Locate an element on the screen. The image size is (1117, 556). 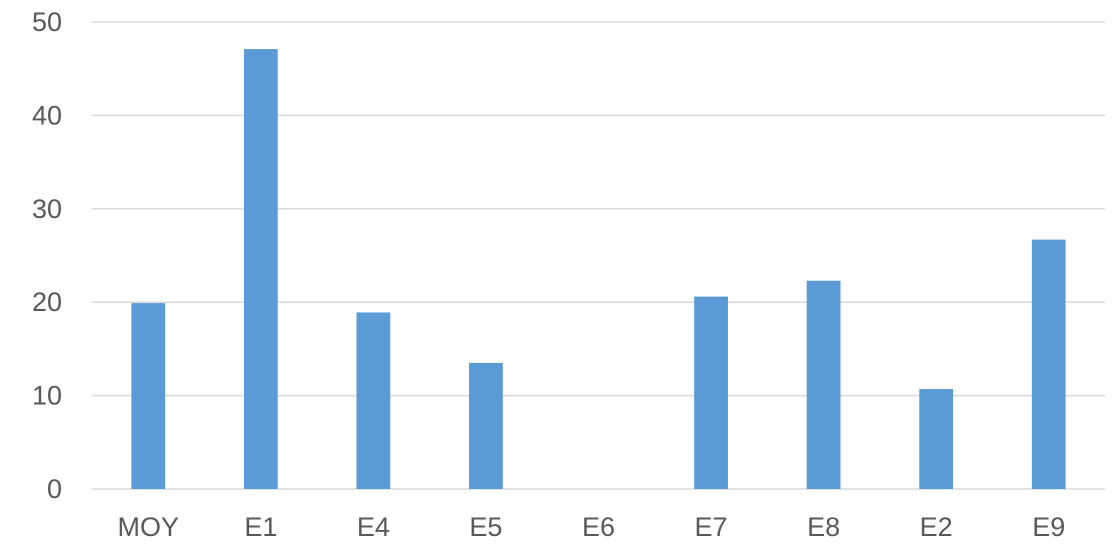
bar-moy is located at coordinates (148, 396).